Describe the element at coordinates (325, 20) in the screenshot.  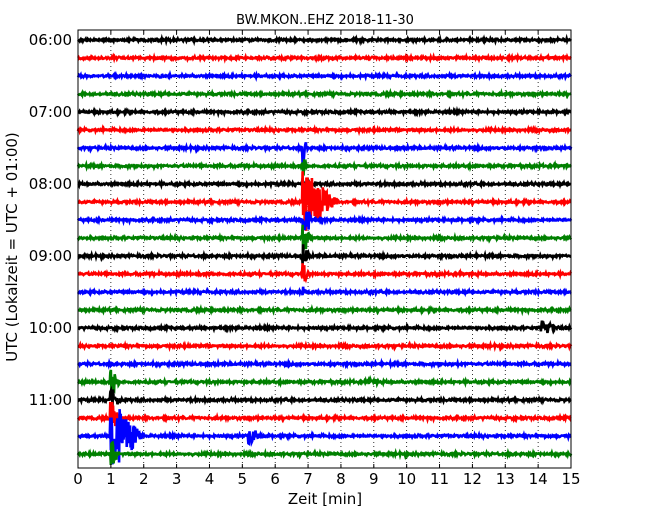
I see `chart-title: BW.MKON..EHZ 2018-11-30` at that location.